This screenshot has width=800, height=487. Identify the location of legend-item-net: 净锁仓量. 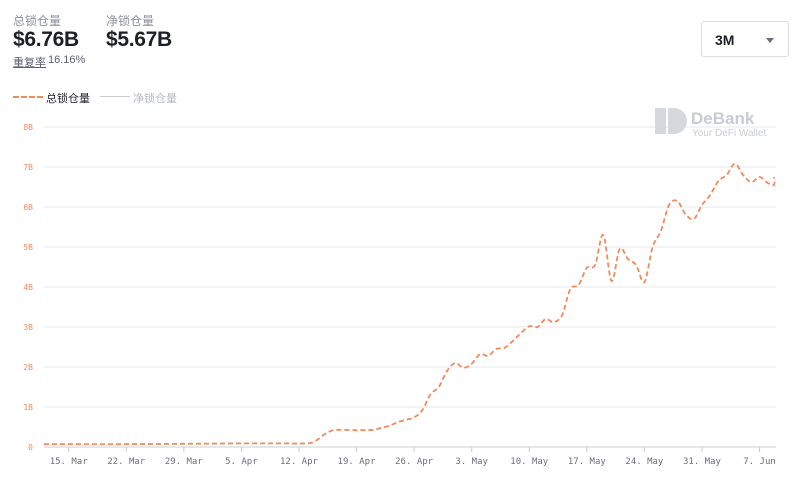
(140, 97).